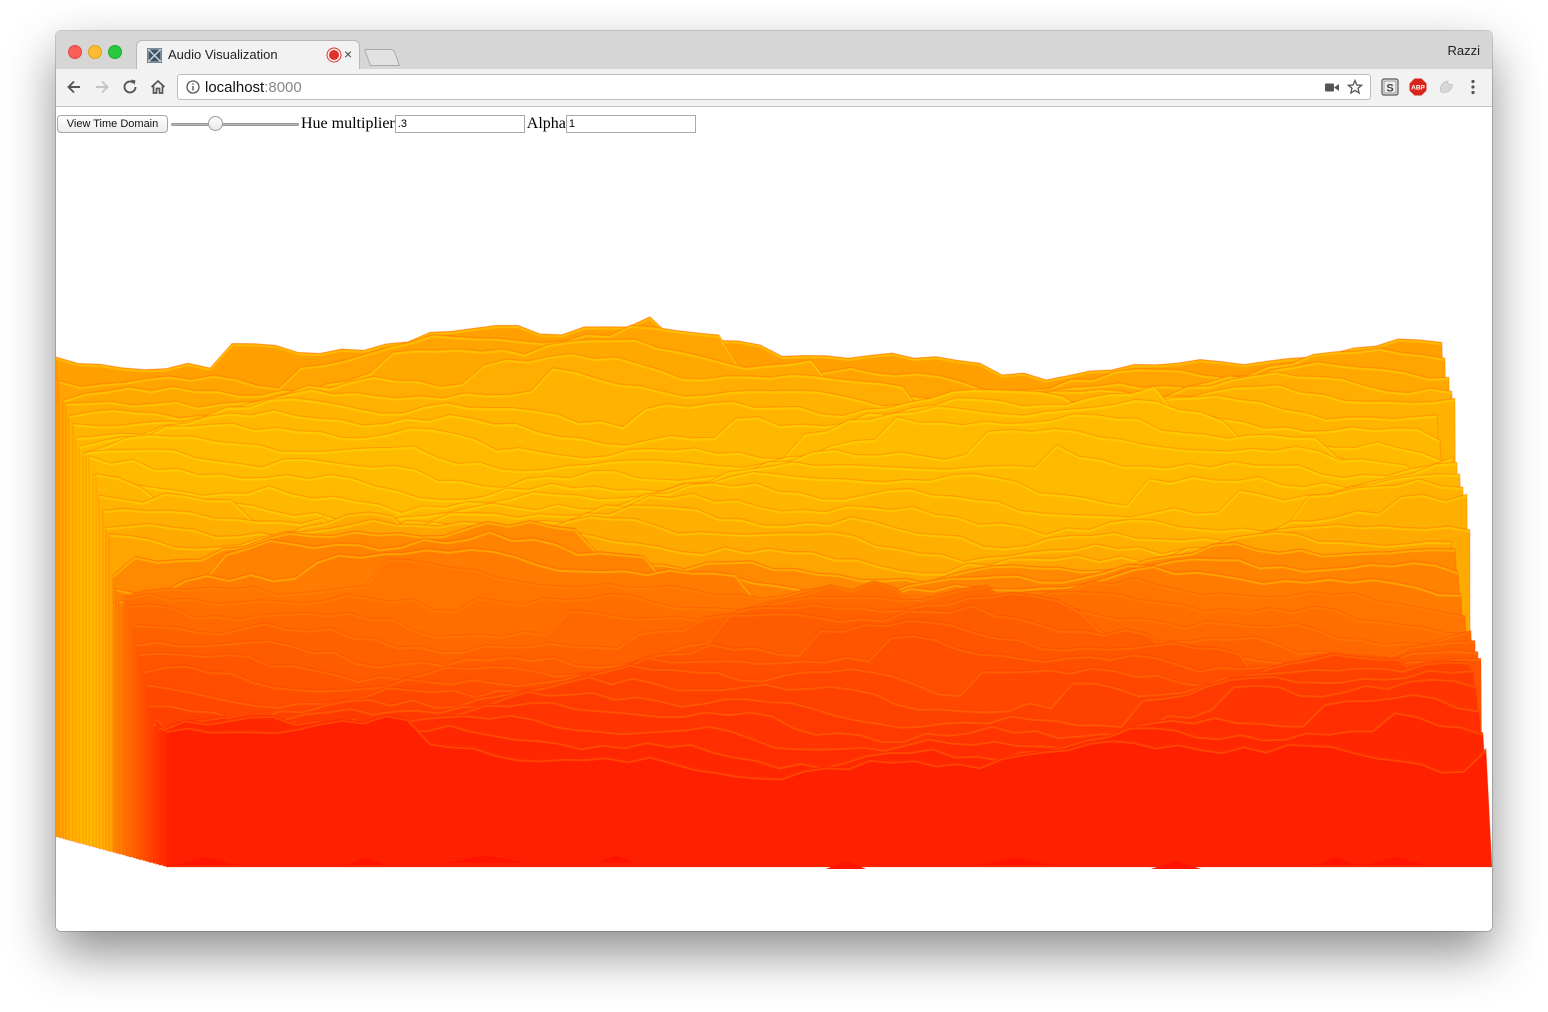  I want to click on stylish-icon: S, so click(1390, 87).